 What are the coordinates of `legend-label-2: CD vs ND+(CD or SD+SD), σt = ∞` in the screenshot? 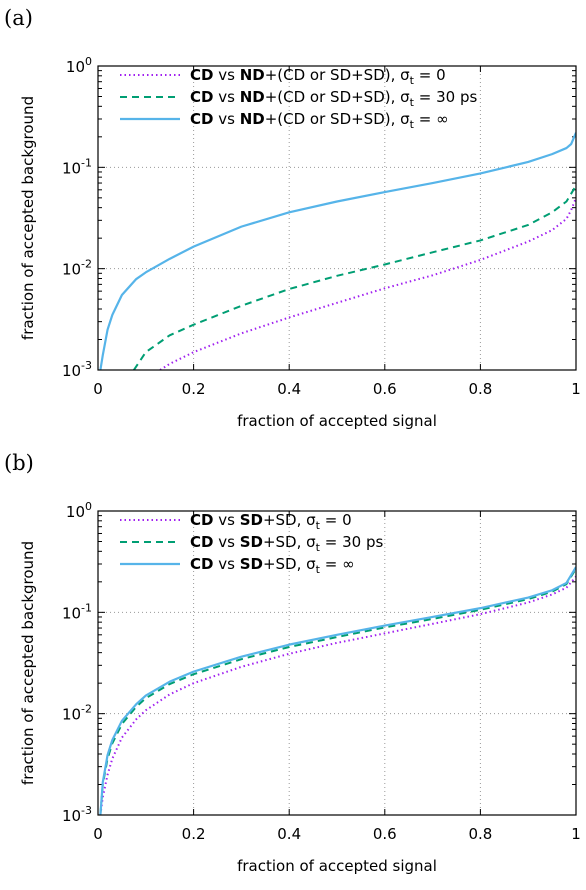 It's located at (319, 120).